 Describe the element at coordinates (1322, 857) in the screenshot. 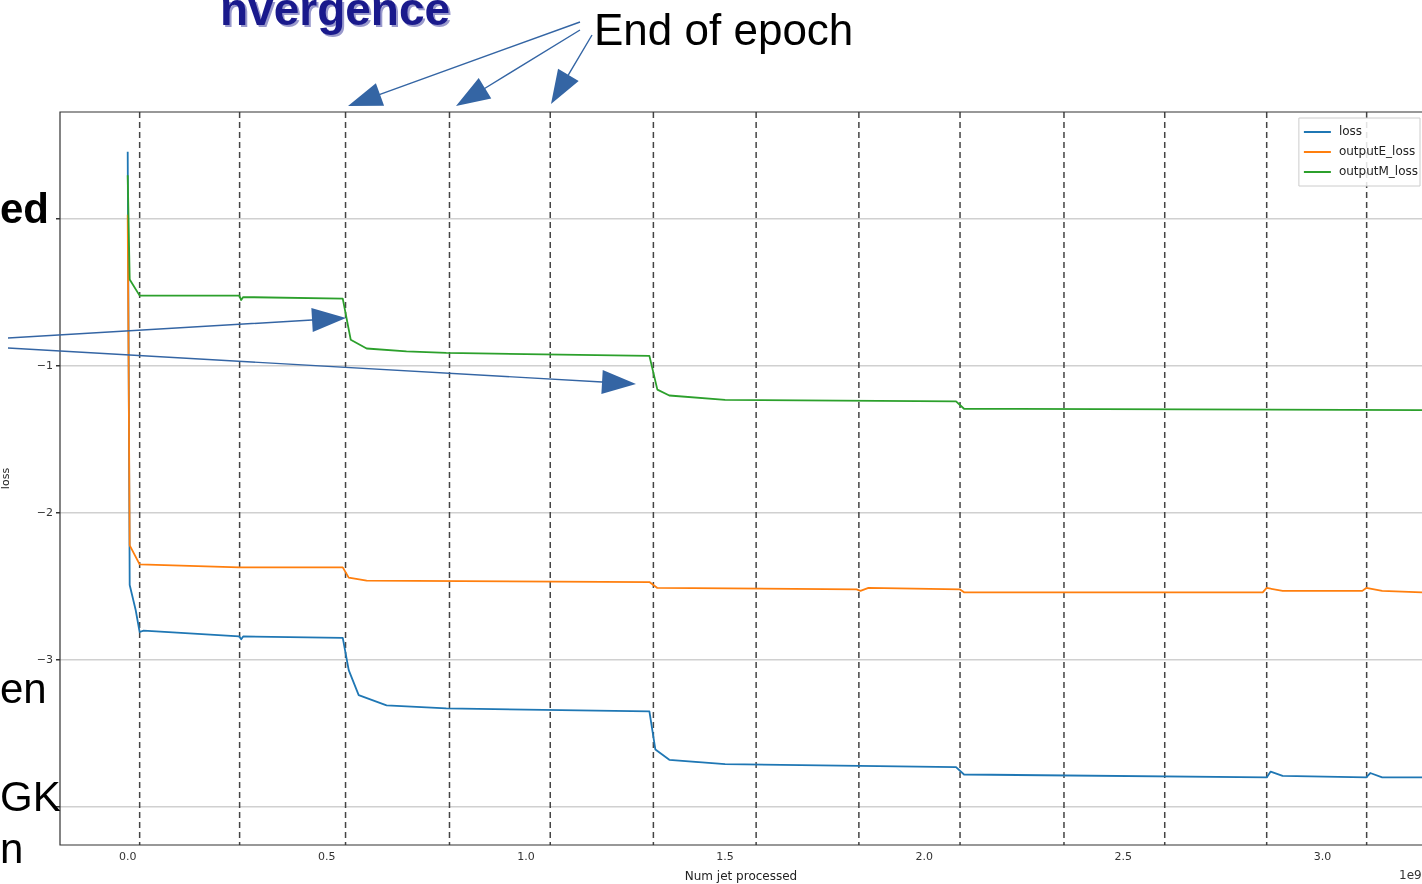

I see `x-tick-label: 3.0` at that location.